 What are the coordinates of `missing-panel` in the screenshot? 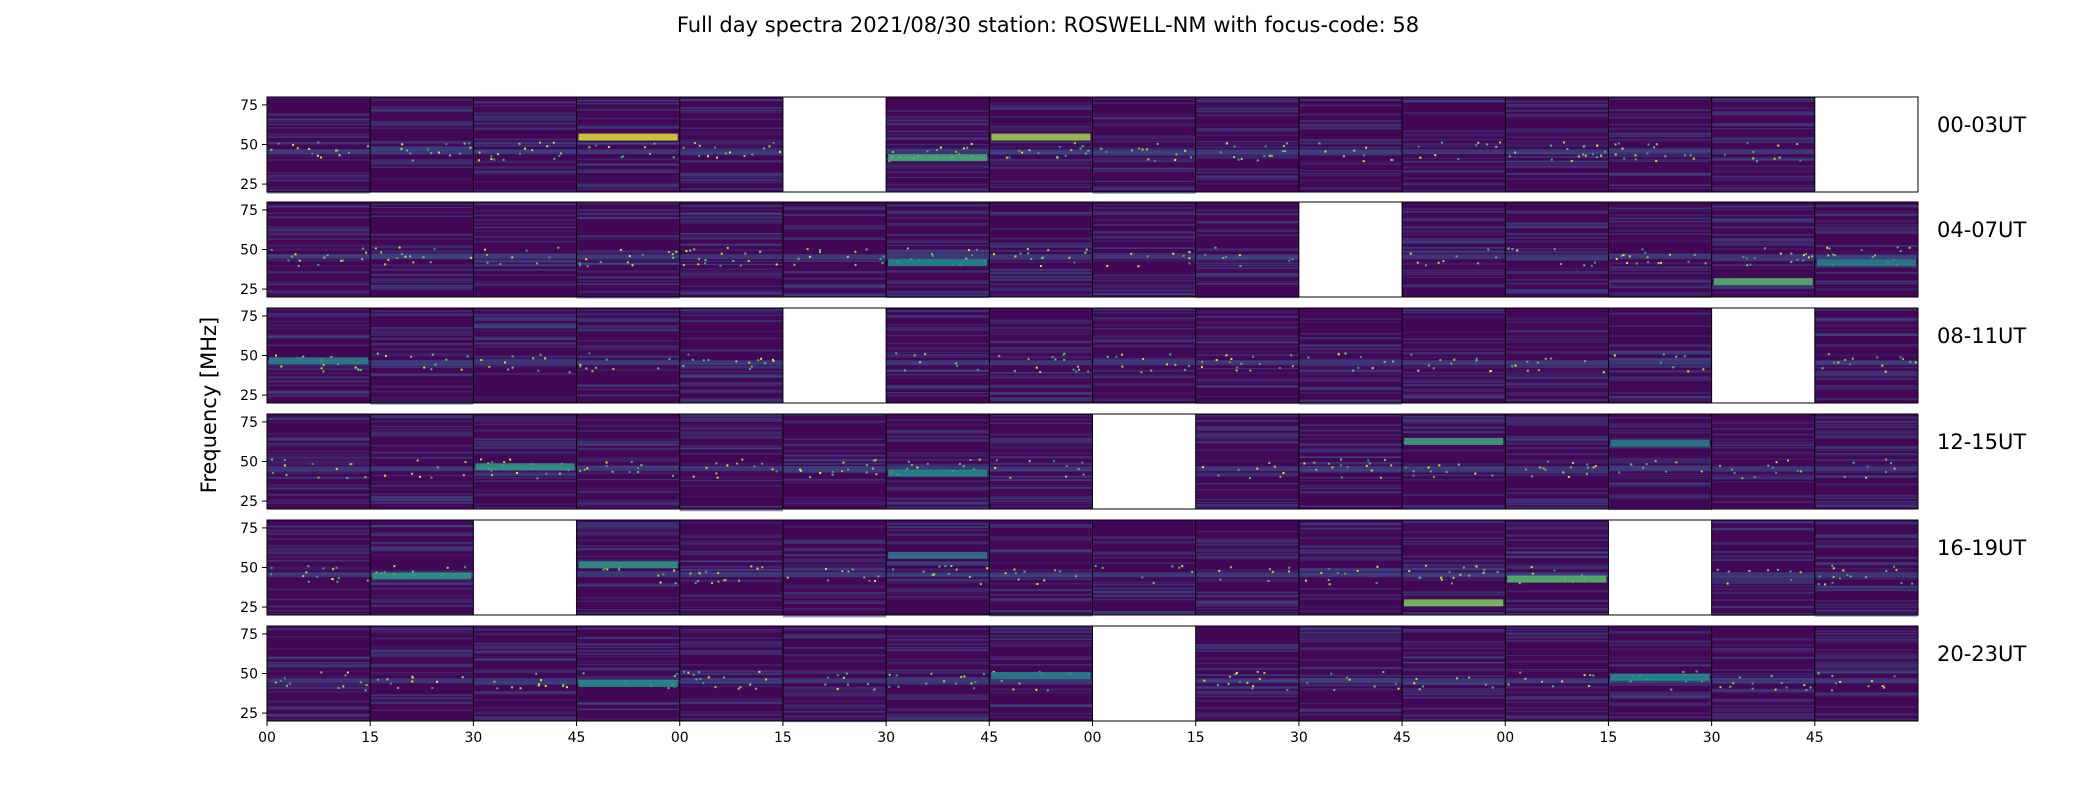 It's located at (1350, 249).